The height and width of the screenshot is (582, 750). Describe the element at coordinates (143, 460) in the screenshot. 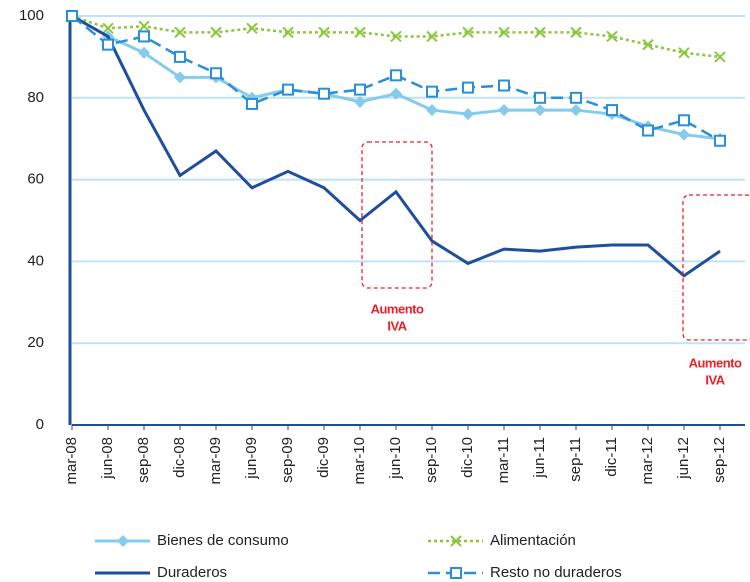

I see `x-tick-label: sep-08` at that location.